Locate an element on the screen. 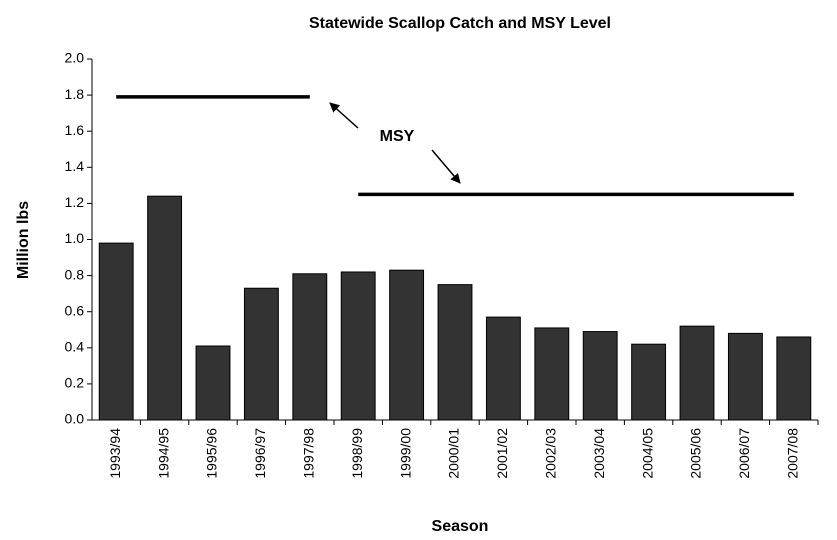 This screenshot has height=540, width=837. x-tick-label: 1999/00 is located at coordinates (405, 453).